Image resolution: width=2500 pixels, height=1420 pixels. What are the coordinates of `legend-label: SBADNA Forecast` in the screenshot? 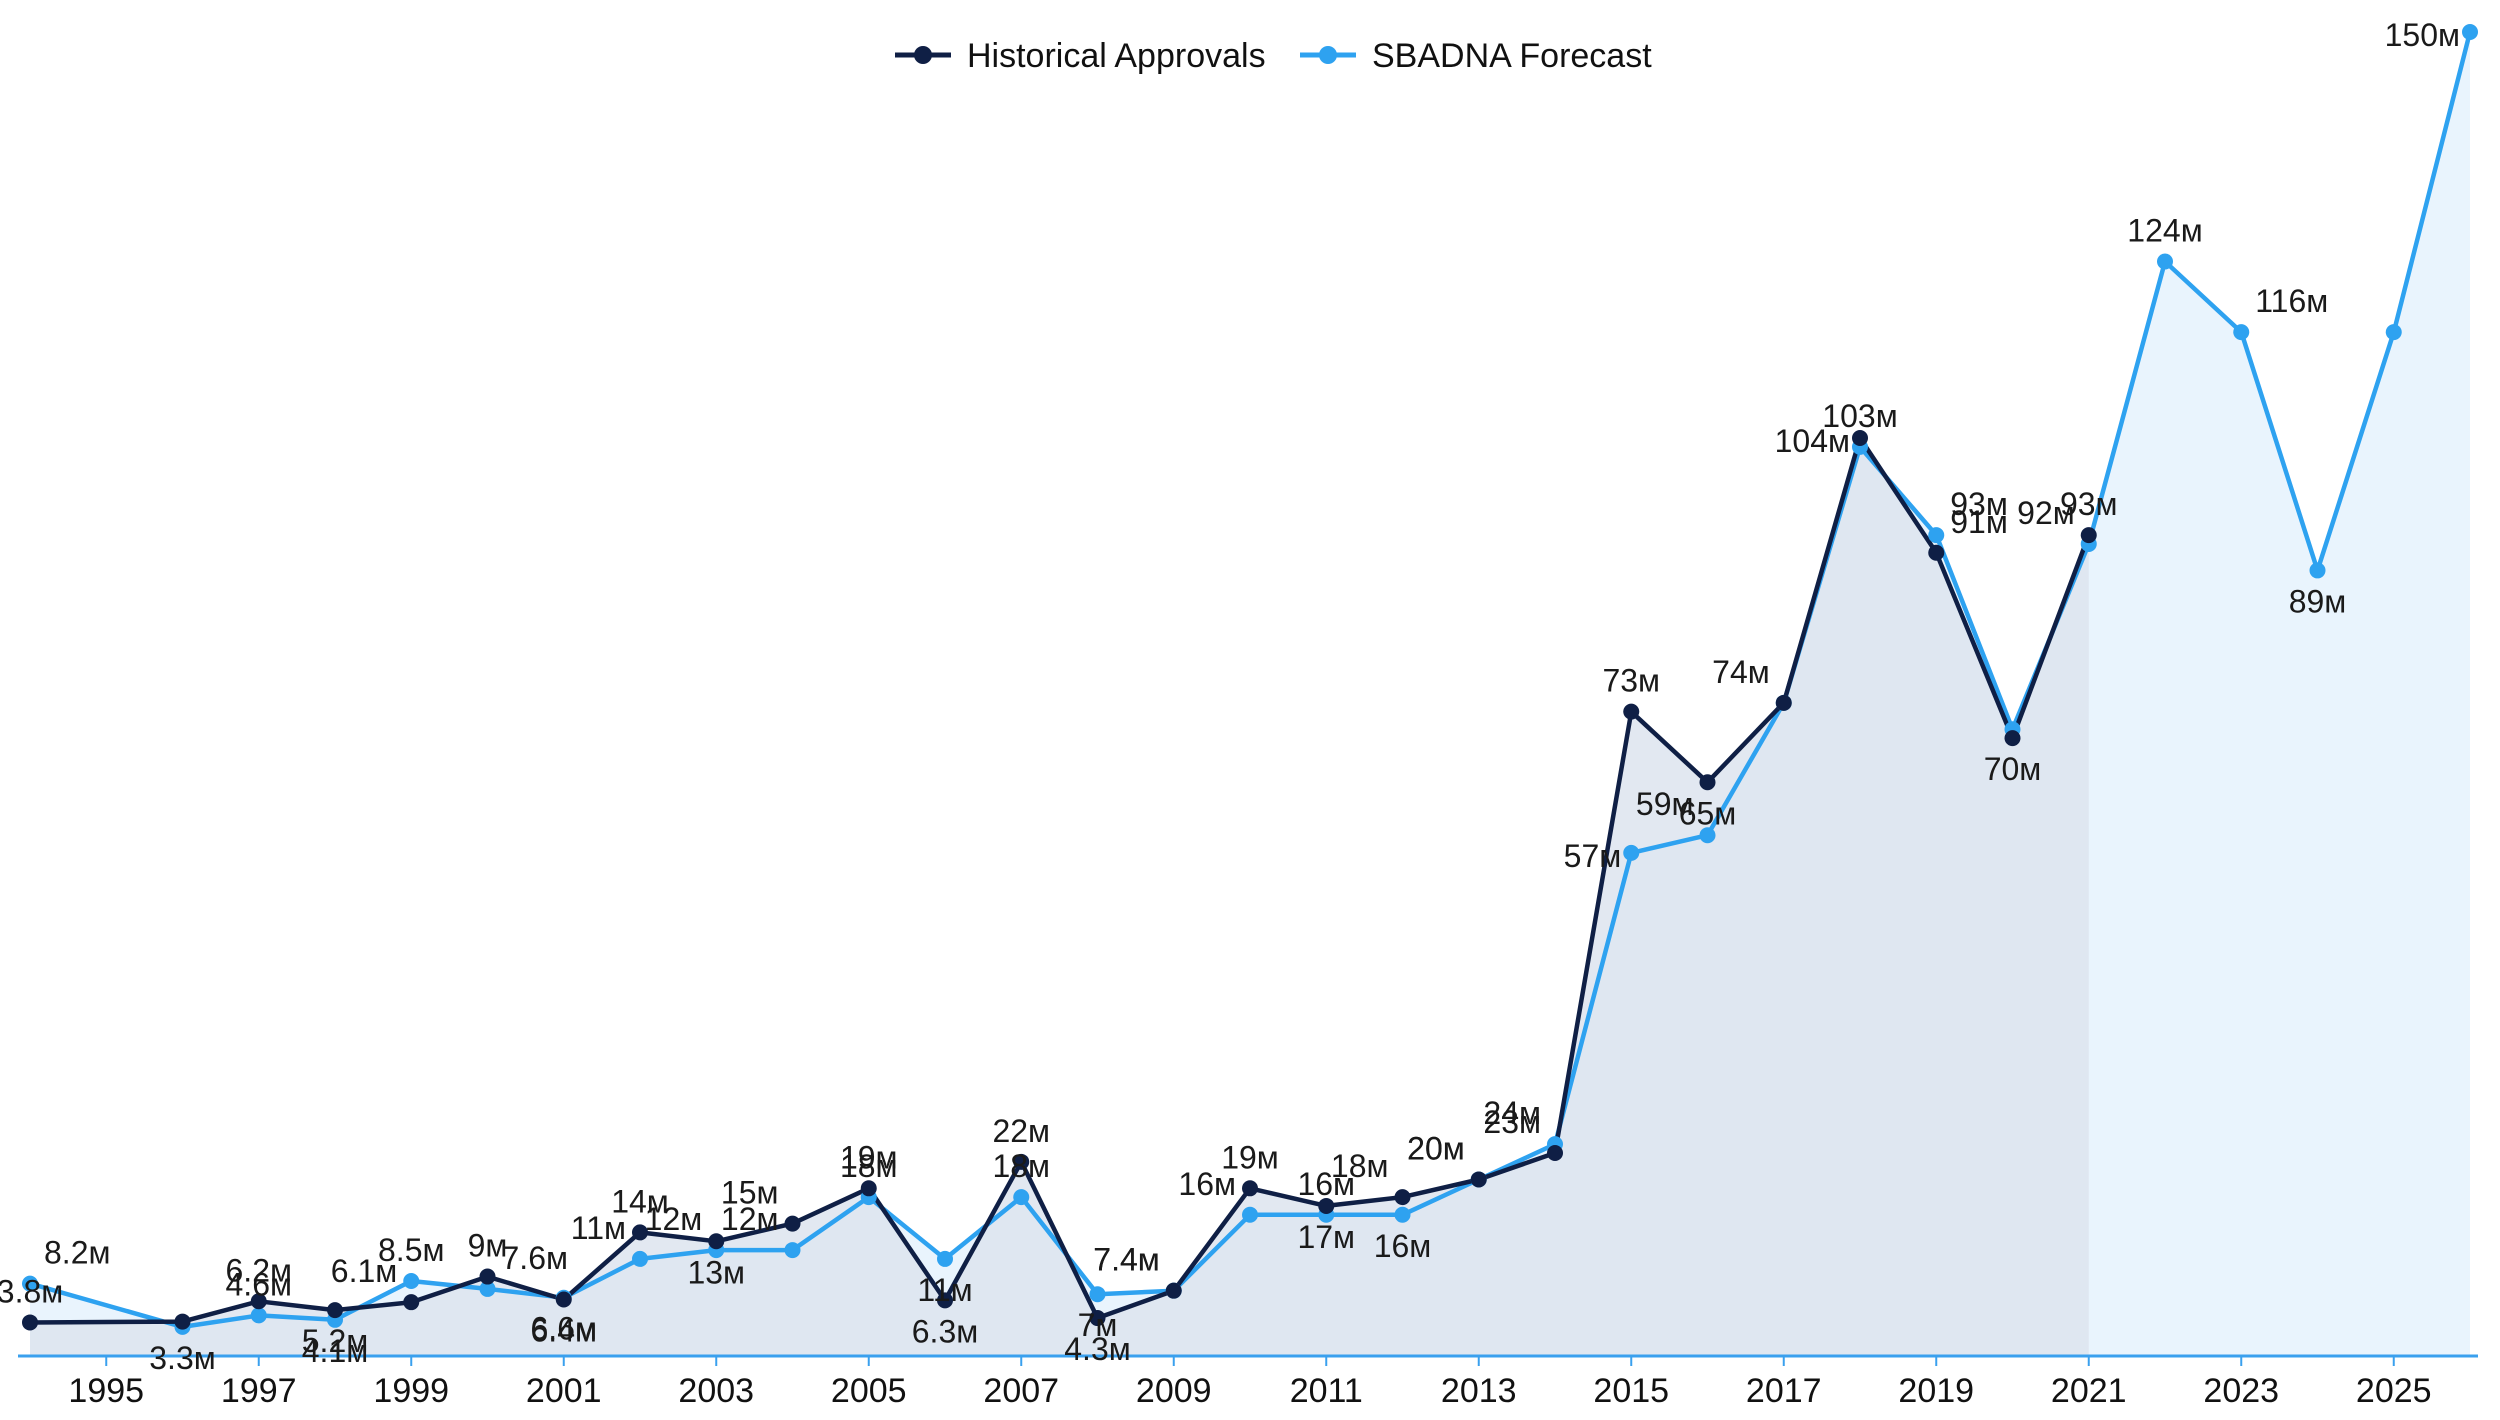 It's located at (1512, 56).